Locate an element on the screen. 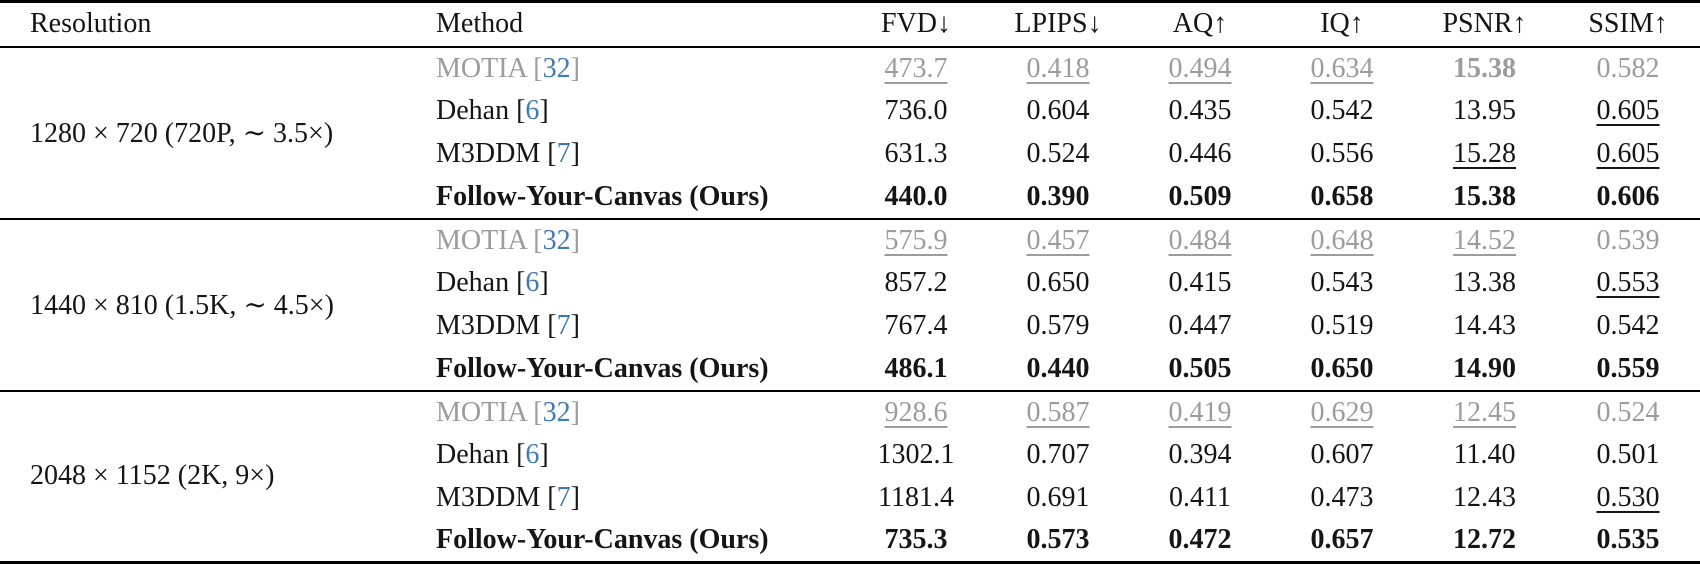  metric-cell: 14.90 is located at coordinates (1484, 369).